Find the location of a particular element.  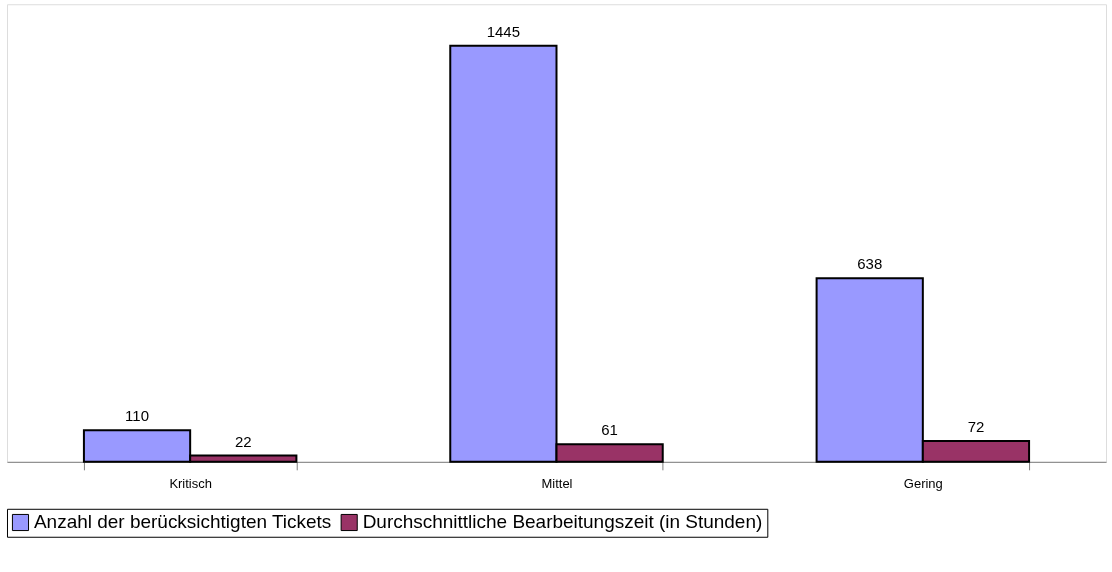

data-label: 61 is located at coordinates (609, 430).